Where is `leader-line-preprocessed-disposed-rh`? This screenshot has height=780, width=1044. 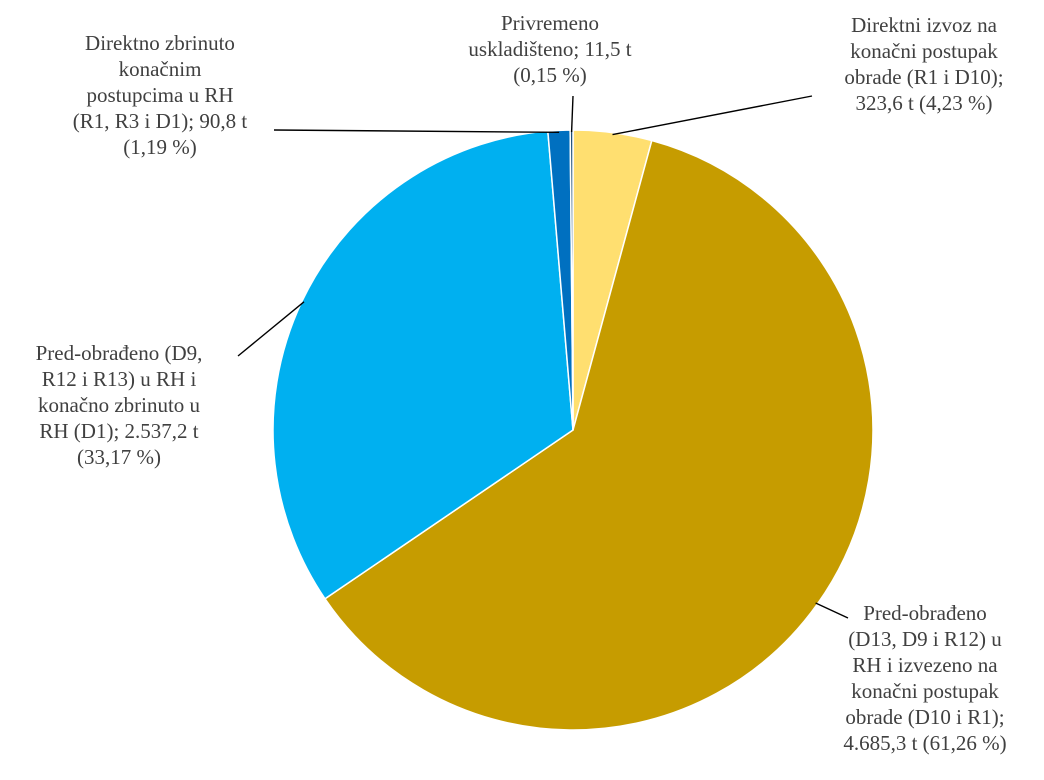
leader-line-preprocessed-disposed-rh is located at coordinates (271, 329).